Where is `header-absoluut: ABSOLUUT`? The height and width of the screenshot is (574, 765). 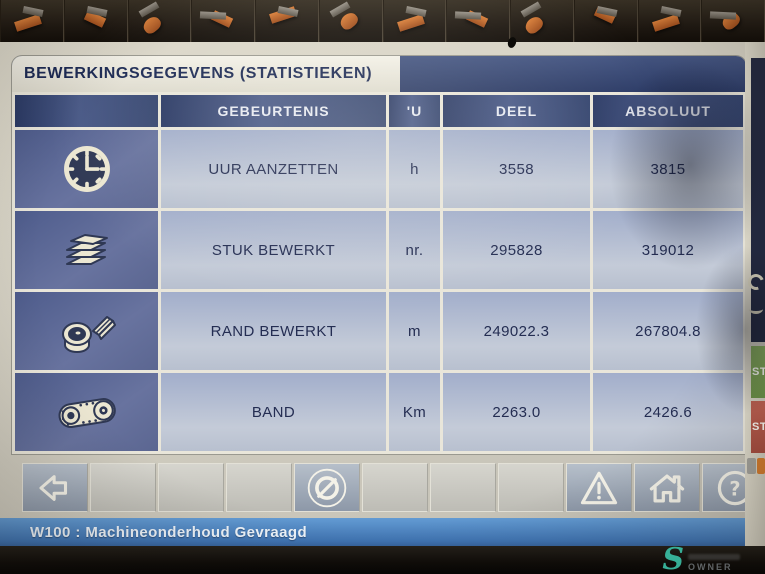
header-absoluut: ABSOLUUT is located at coordinates (668, 111).